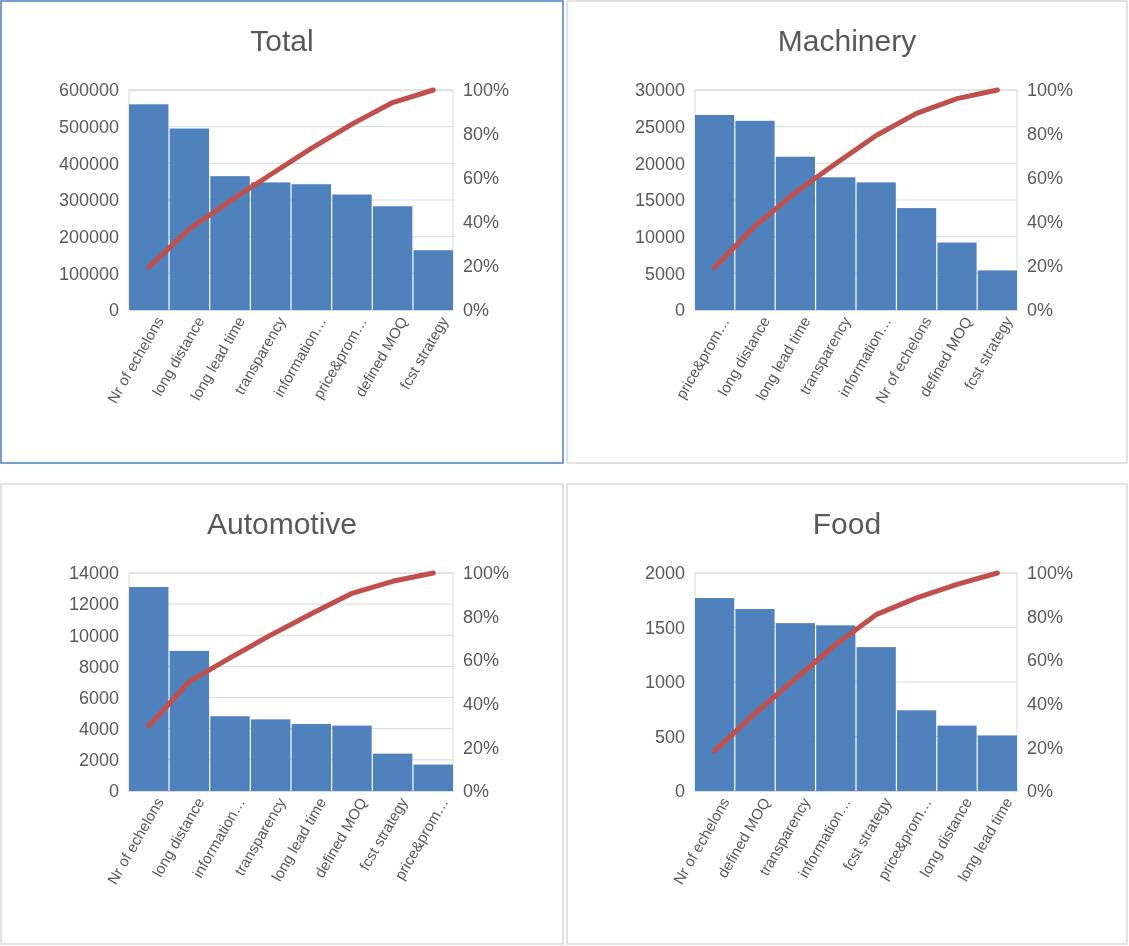 The image size is (1129, 946). I want to click on y-tick-label: 6000, so click(98, 697).